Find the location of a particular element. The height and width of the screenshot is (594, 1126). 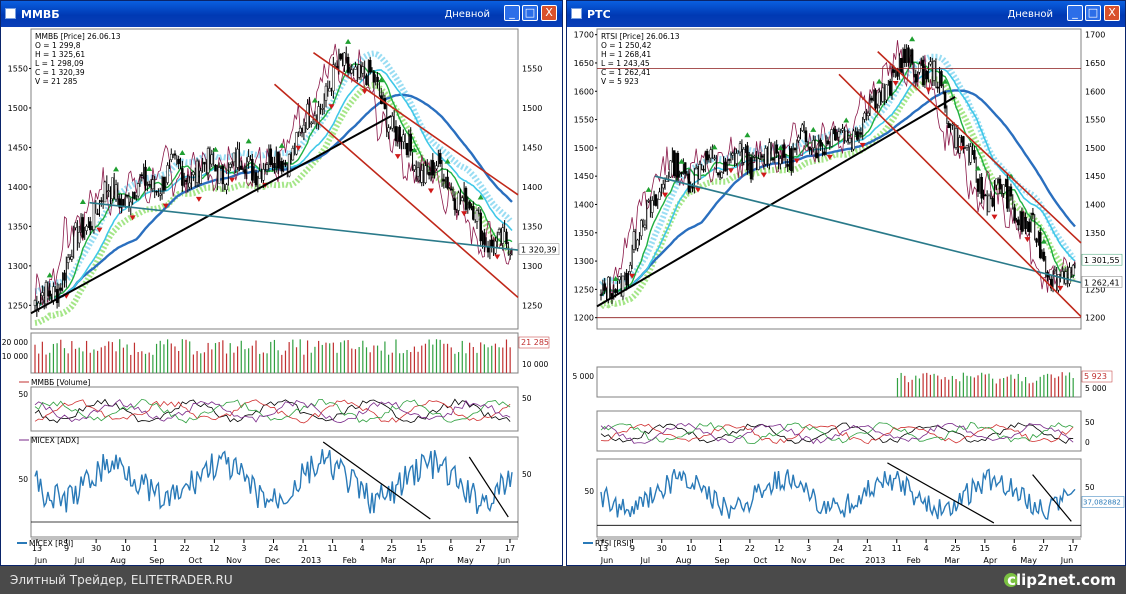

x-month-label: Apr is located at coordinates (427, 560).